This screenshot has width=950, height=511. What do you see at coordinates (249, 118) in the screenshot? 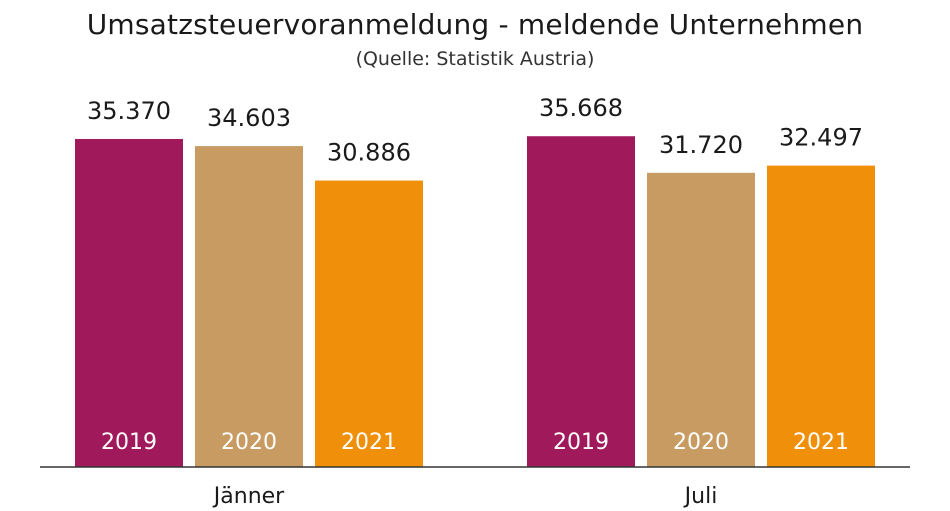
I see `data-label: 34.603` at bounding box center [249, 118].